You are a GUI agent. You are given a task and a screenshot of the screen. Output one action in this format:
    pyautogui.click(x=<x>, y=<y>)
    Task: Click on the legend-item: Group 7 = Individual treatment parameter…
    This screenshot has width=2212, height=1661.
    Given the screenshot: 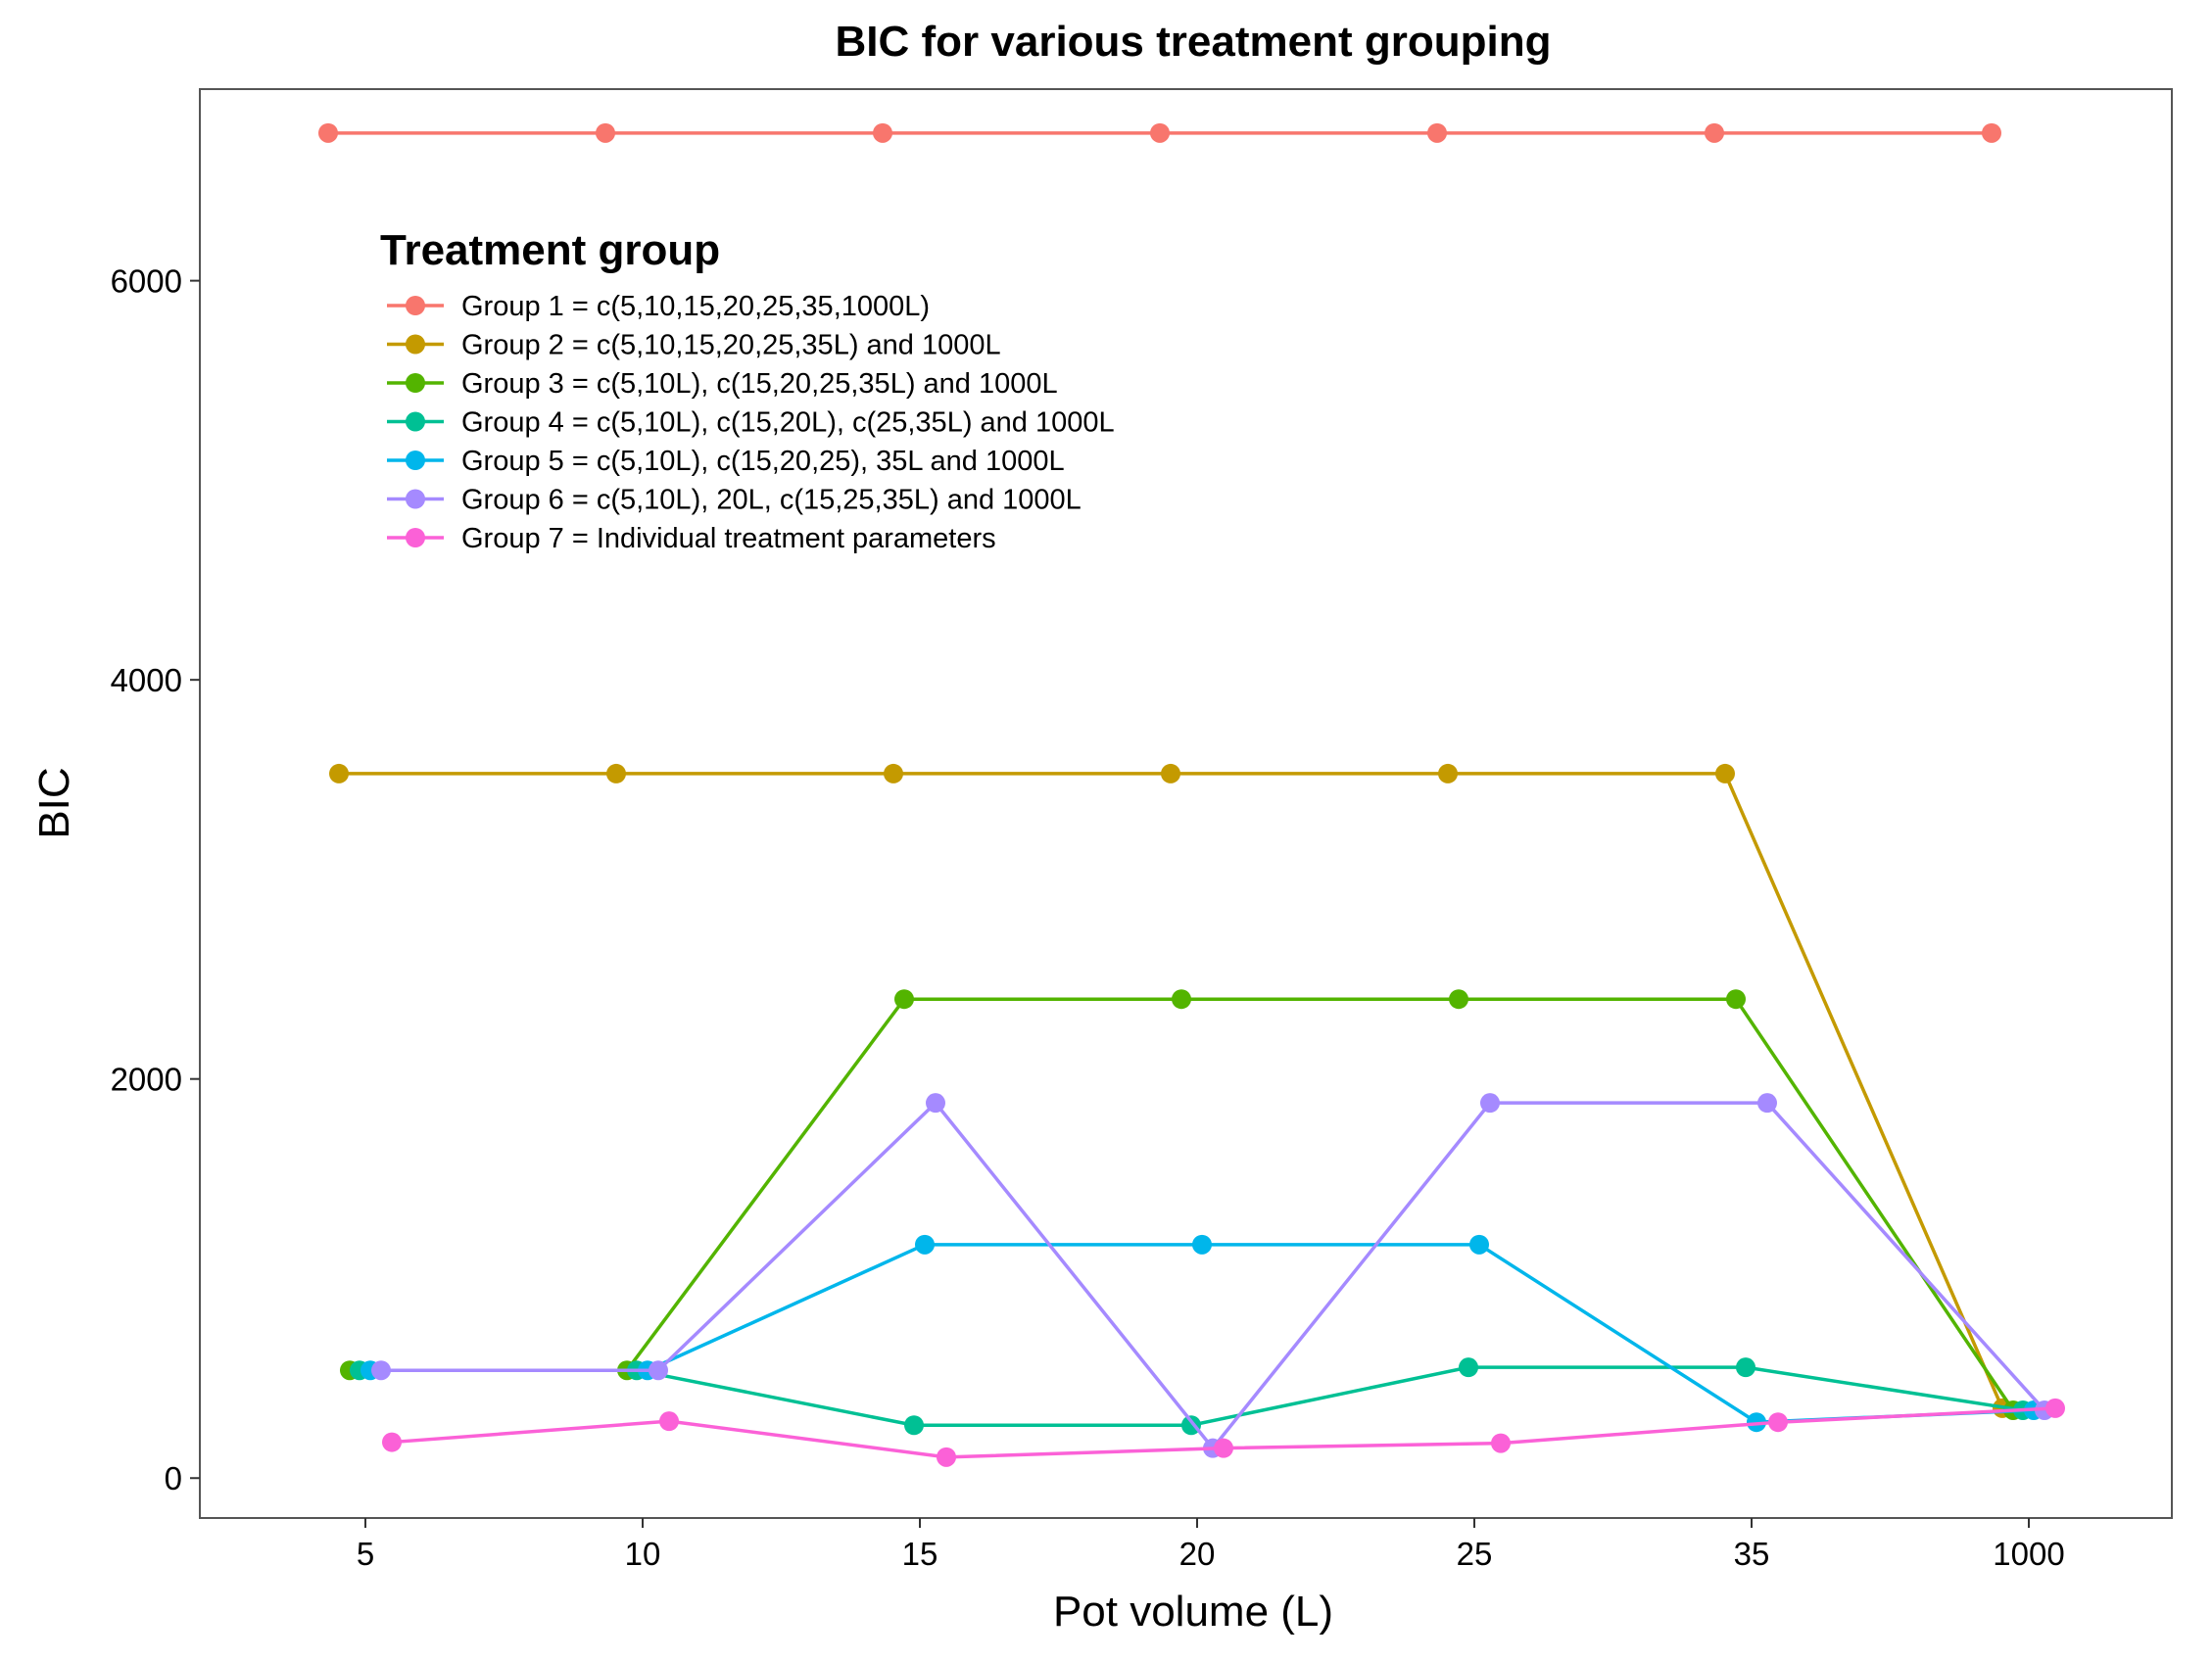 What is the action you would take?
    pyautogui.click(x=691, y=538)
    